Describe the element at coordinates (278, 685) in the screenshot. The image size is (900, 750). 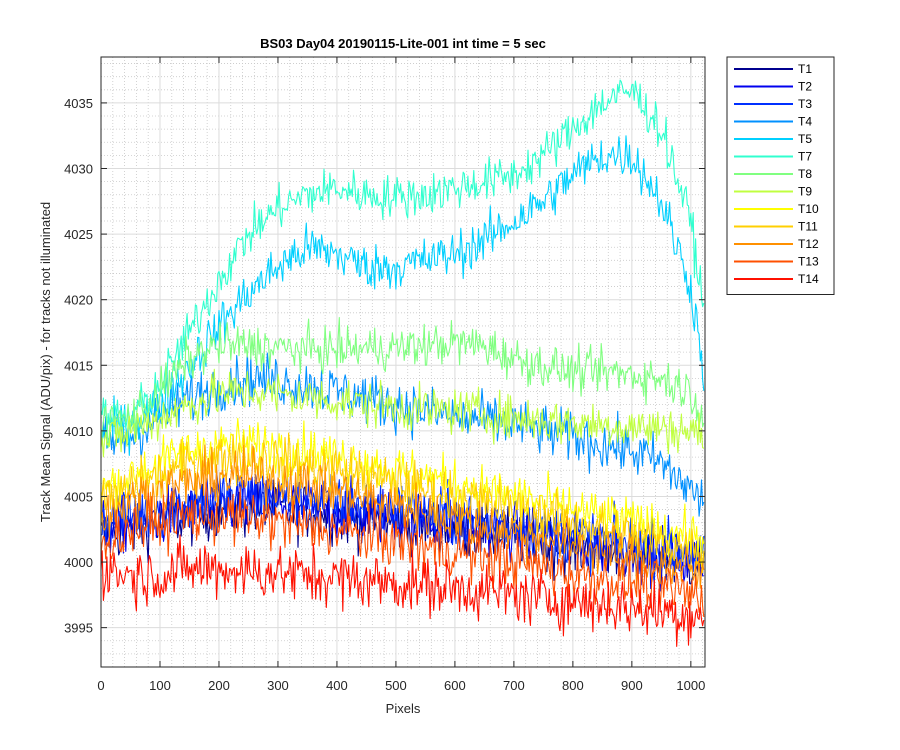
I see `x-tick-label: 300` at that location.